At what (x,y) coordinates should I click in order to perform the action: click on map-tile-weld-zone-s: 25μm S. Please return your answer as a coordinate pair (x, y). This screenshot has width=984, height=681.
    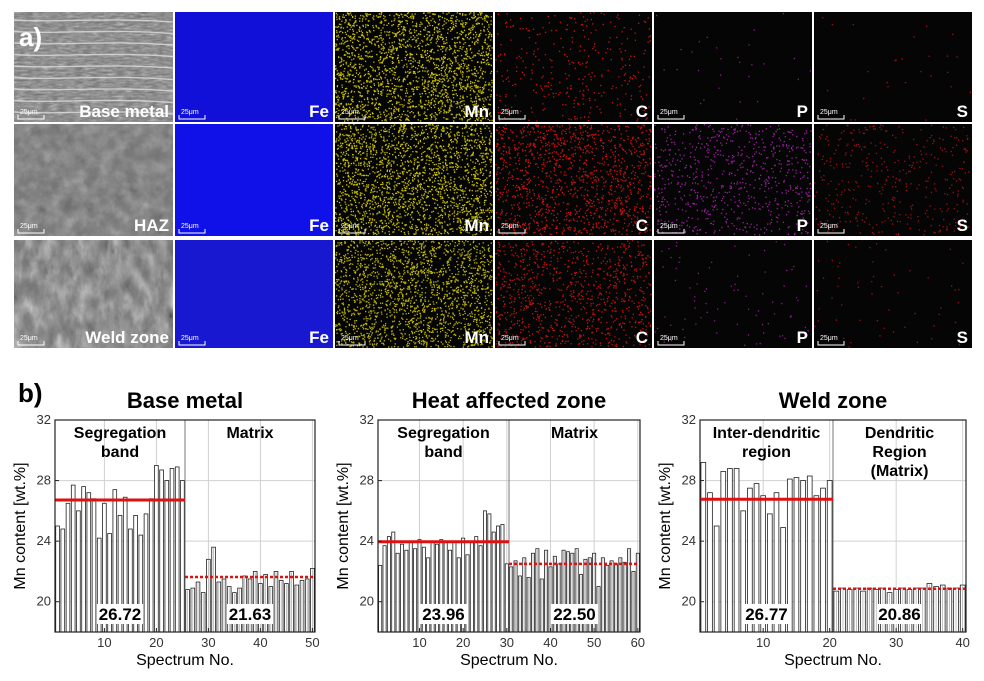
    Looking at the image, I should click on (893, 294).